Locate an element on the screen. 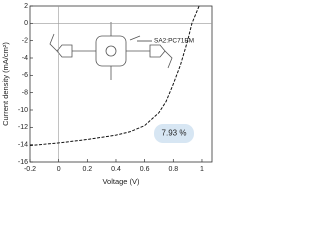  x-tick-label: 0.4 is located at coordinates (116, 169).